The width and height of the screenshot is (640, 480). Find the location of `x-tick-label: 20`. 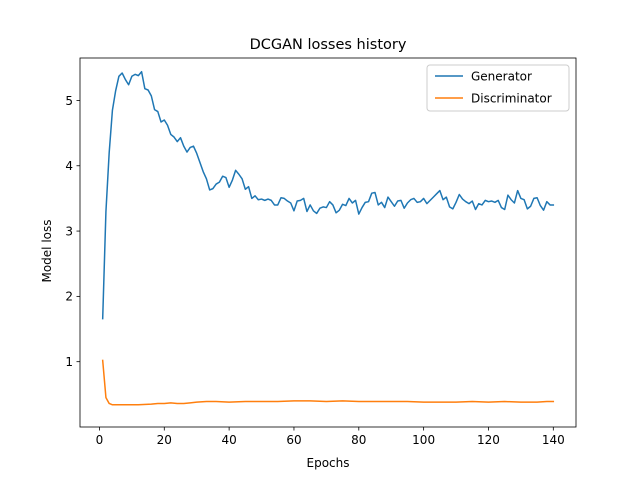

x-tick-label: 20 is located at coordinates (164, 440).